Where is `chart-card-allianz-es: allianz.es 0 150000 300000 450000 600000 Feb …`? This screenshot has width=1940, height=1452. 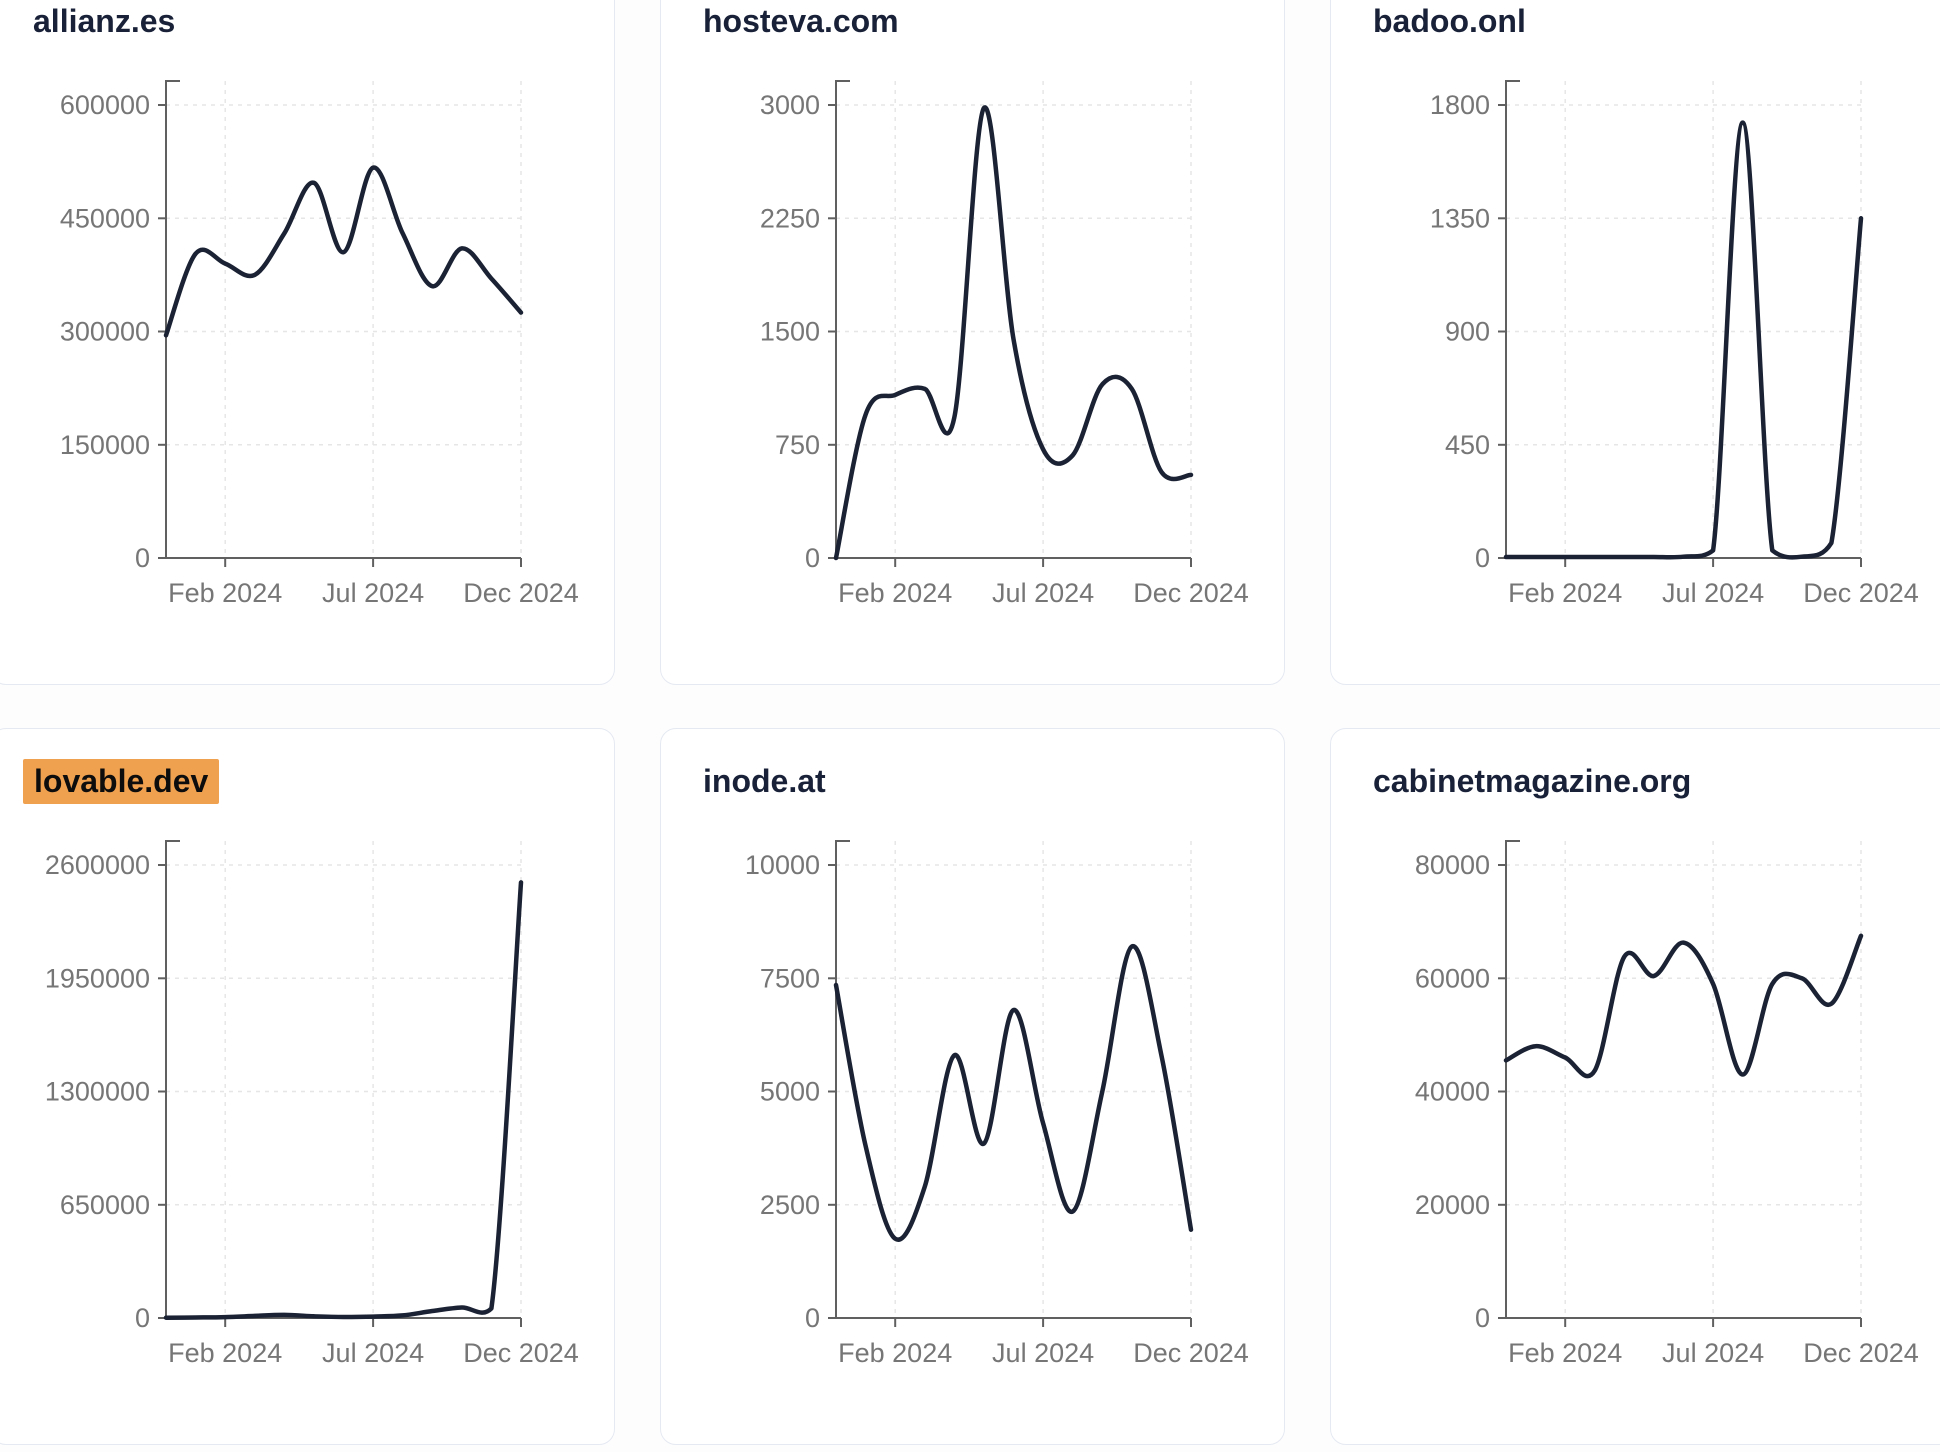 chart-card-allianz-es: allianz.es 0 150000 300000 450000 600000 Feb … is located at coordinates (307, 342).